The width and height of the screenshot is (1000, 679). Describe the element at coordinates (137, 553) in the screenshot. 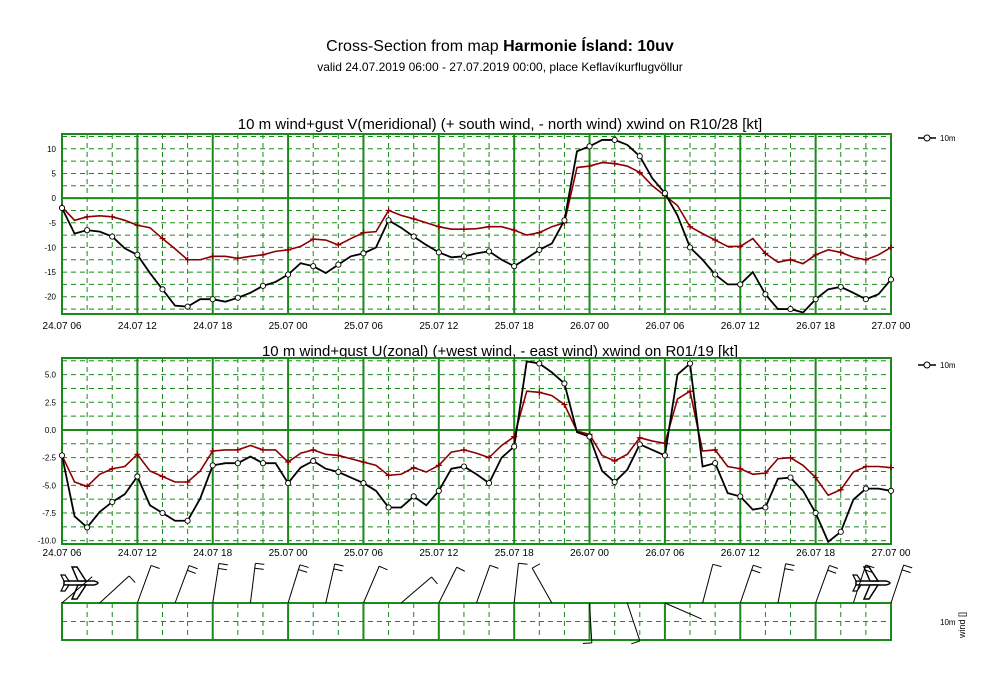

I see `x-tick-label: 24.07 12` at that location.